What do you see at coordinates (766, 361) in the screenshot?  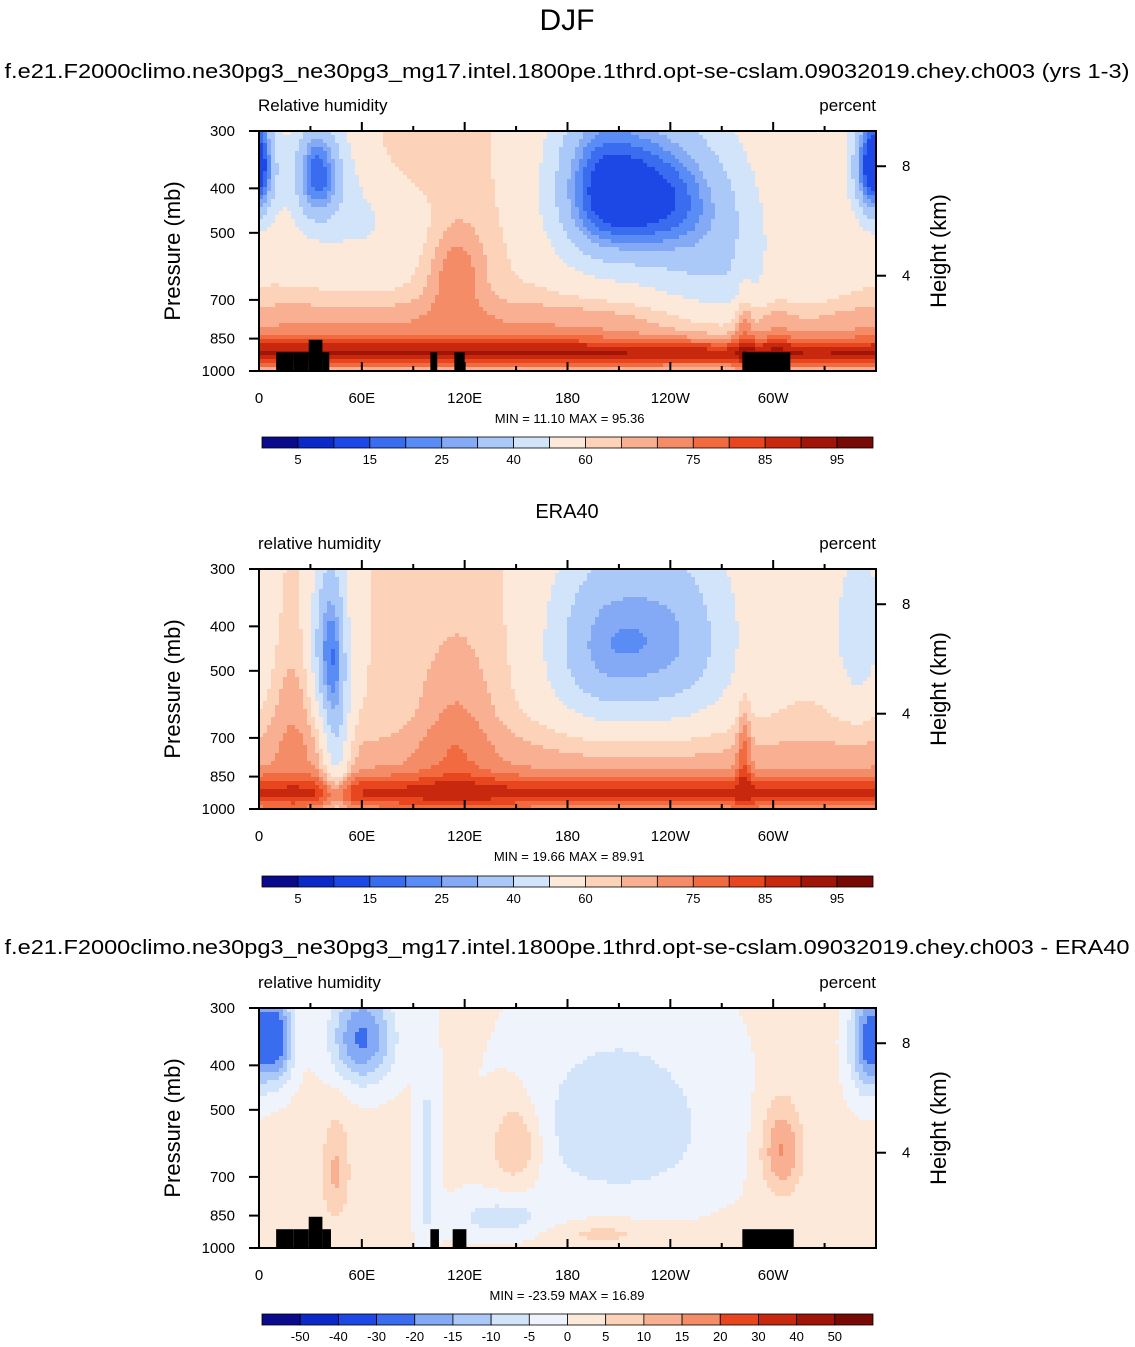 I see `topography-block` at bounding box center [766, 361].